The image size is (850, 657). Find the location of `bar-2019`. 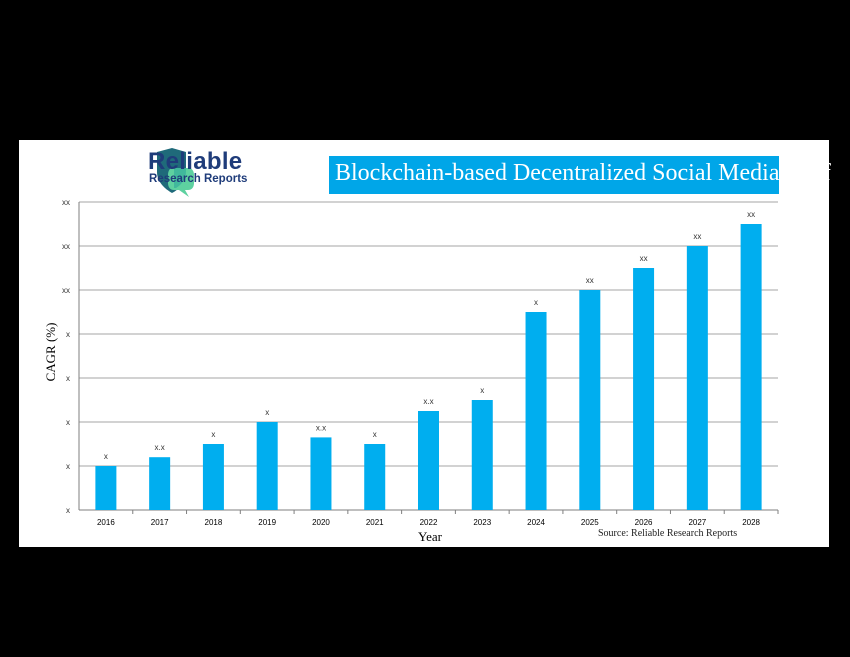

bar-2019 is located at coordinates (267, 466).